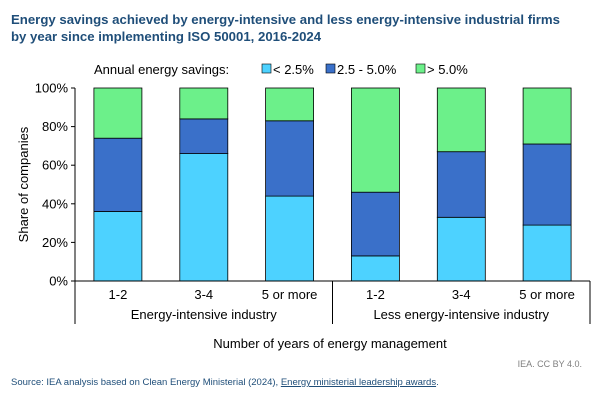 Image resolution: width=598 pixels, height=413 pixels. I want to click on legend-item-1: < 2.5%, so click(287, 69).